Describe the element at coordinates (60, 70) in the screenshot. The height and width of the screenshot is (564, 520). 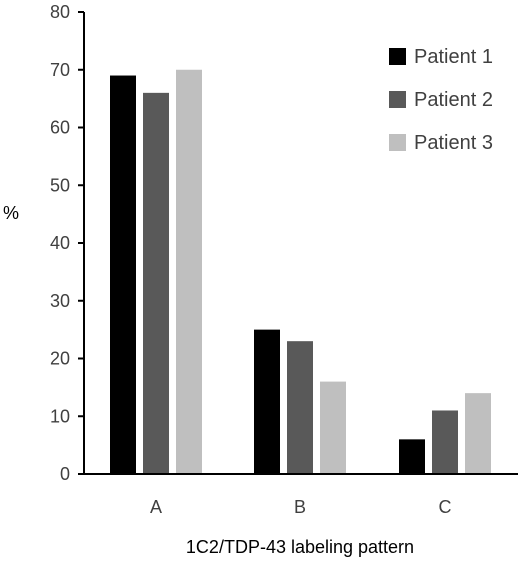
I see `y-tick-label: 70` at that location.